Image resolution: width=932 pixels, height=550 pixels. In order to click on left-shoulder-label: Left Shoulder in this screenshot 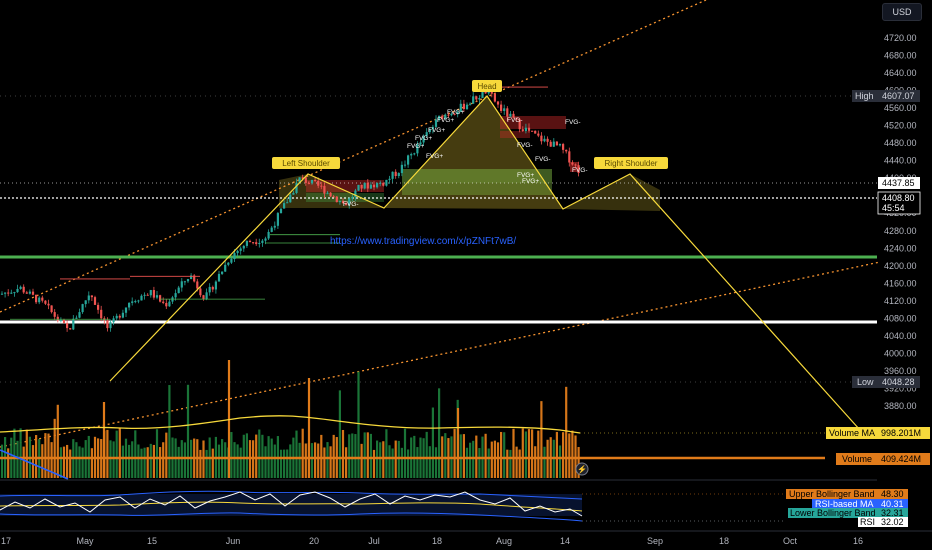, I will do `click(306, 163)`.